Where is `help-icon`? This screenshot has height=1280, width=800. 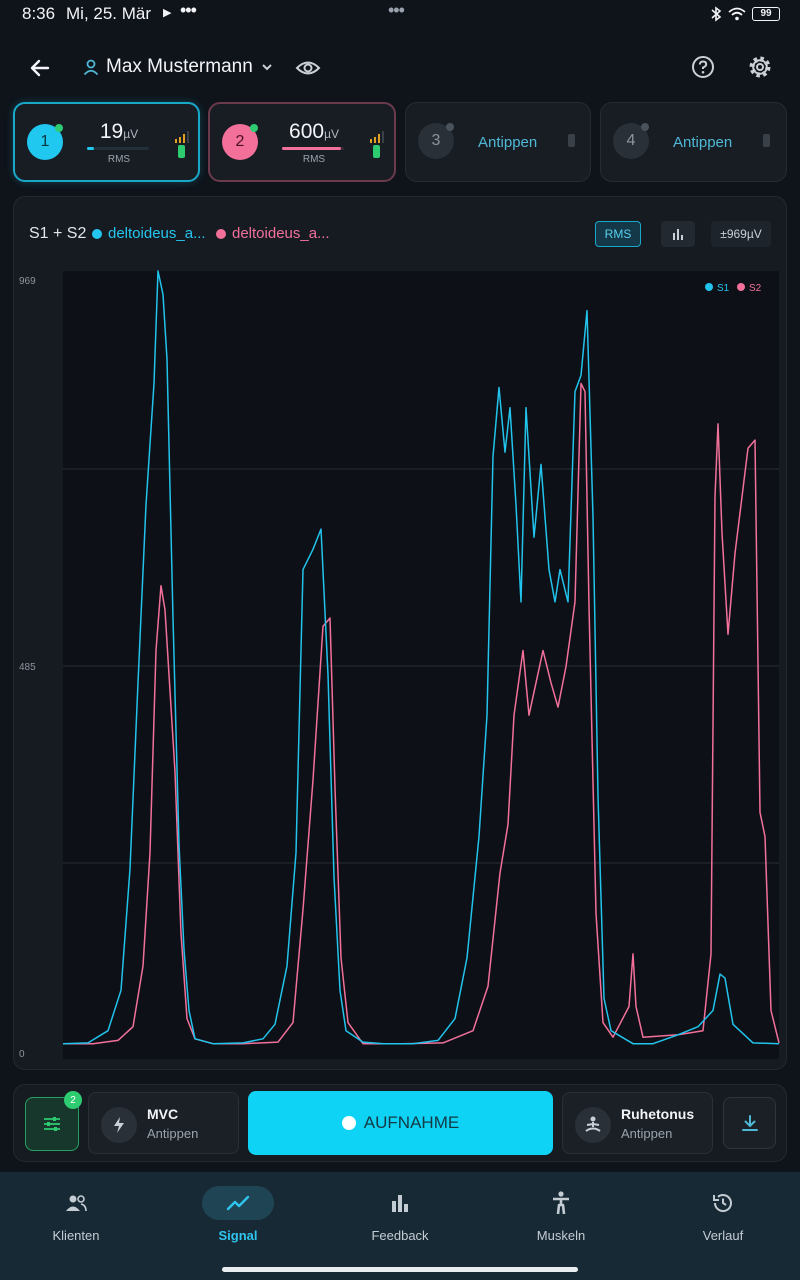 help-icon is located at coordinates (703, 67).